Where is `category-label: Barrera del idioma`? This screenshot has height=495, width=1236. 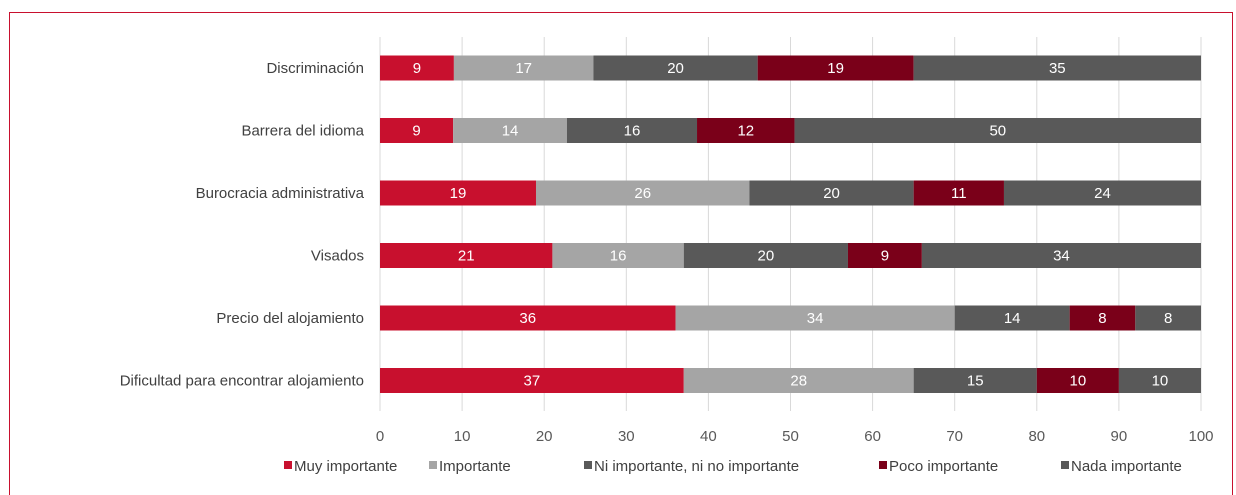 category-label: Barrera del idioma is located at coordinates (302, 131).